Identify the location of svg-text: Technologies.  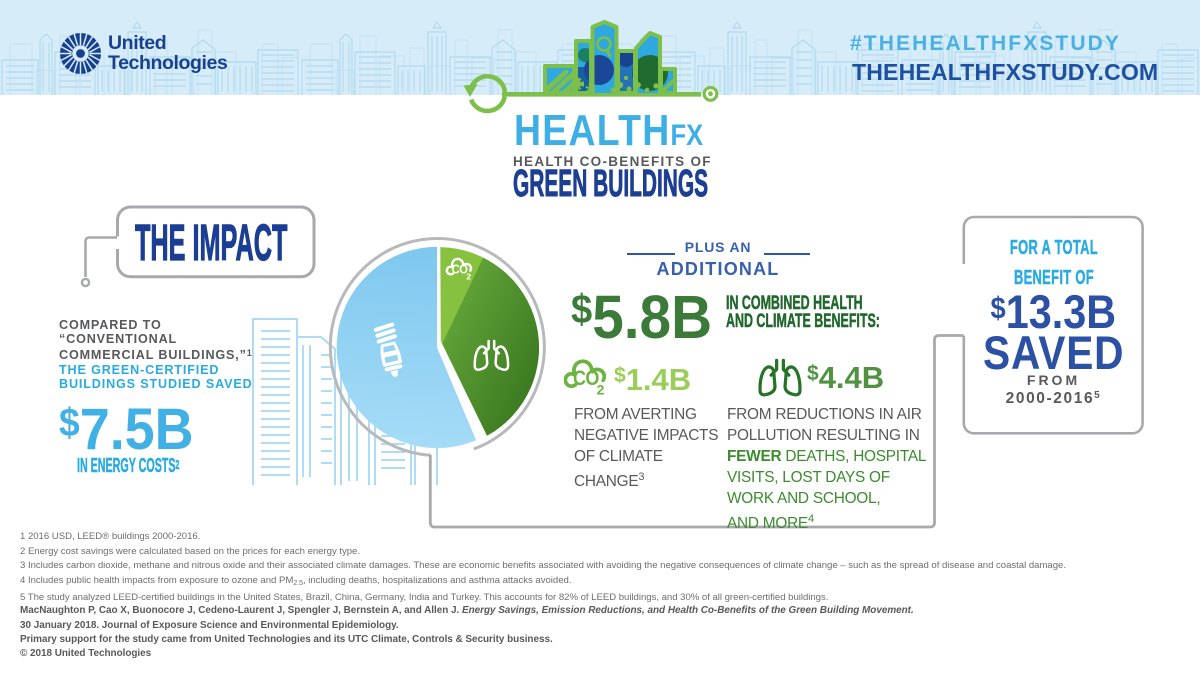
(168, 63).